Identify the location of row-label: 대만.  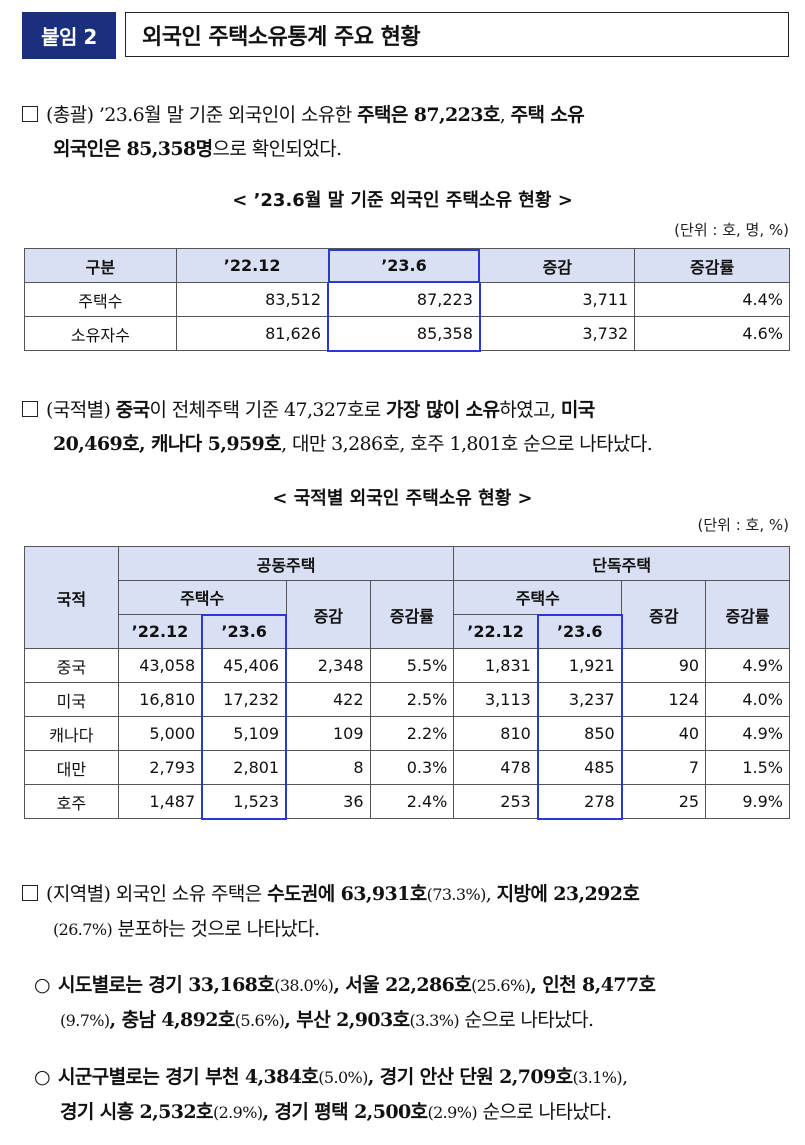
(71, 767).